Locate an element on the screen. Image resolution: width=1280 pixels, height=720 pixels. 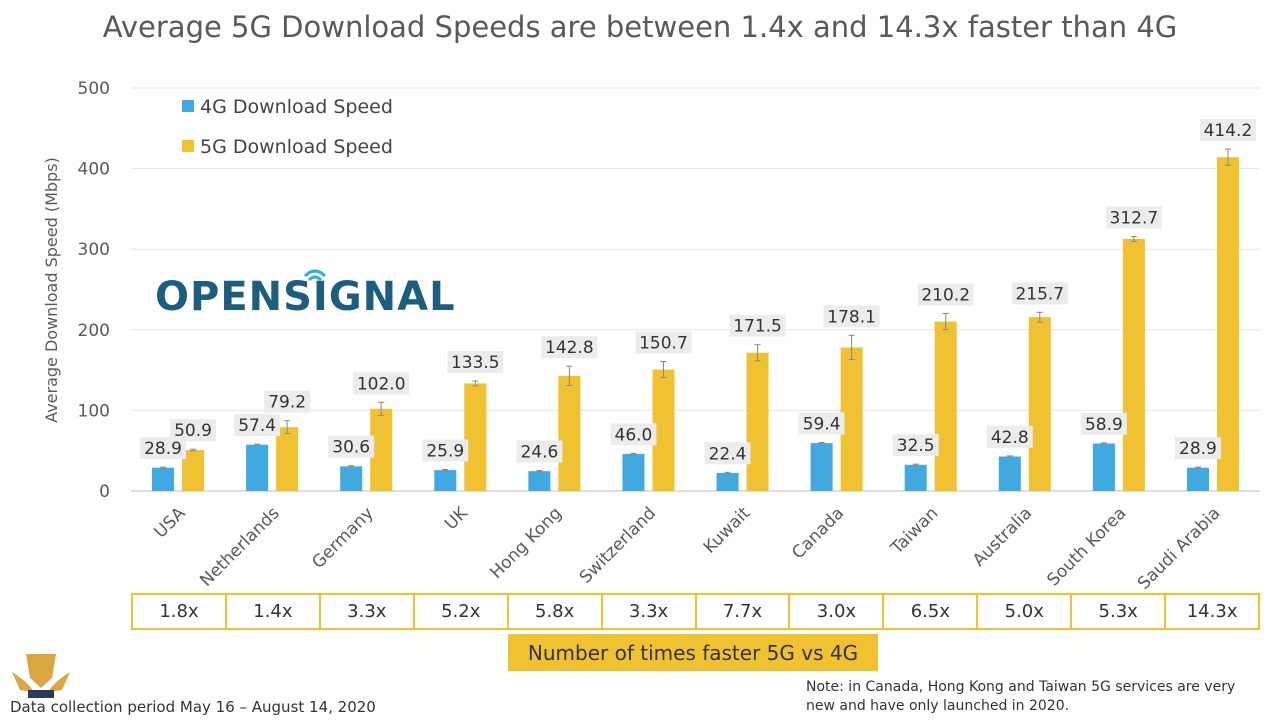
value-label: 32.5 is located at coordinates (916, 446).